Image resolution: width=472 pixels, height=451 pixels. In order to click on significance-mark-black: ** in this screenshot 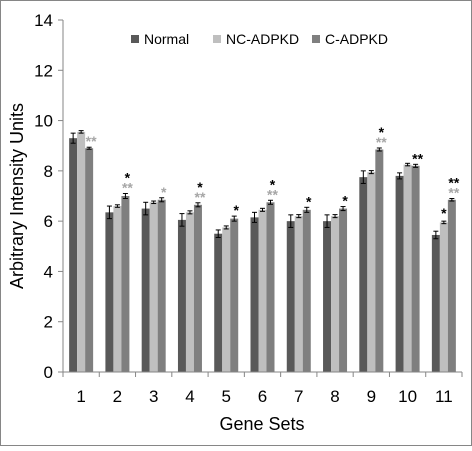, I will do `click(453, 183)`.